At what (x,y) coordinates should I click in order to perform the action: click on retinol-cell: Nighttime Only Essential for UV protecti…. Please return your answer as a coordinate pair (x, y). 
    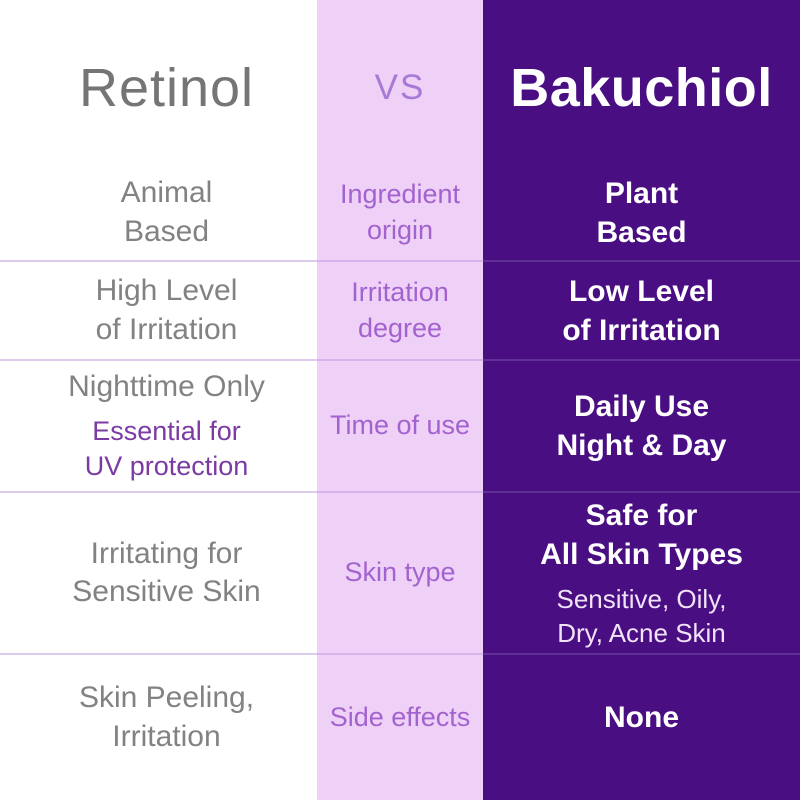
    Looking at the image, I should click on (158, 427).